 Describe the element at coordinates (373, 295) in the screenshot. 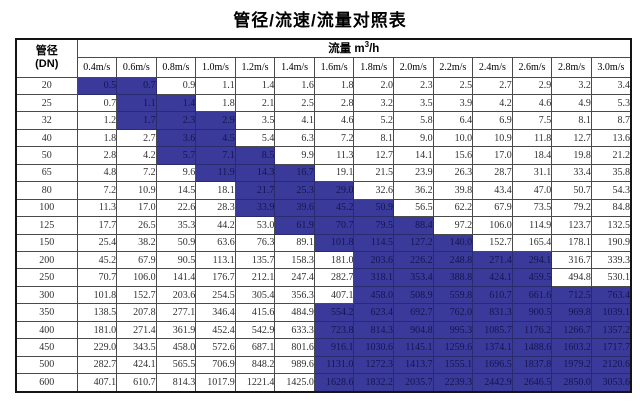

I see `flow-value-cell: 458.0` at that location.